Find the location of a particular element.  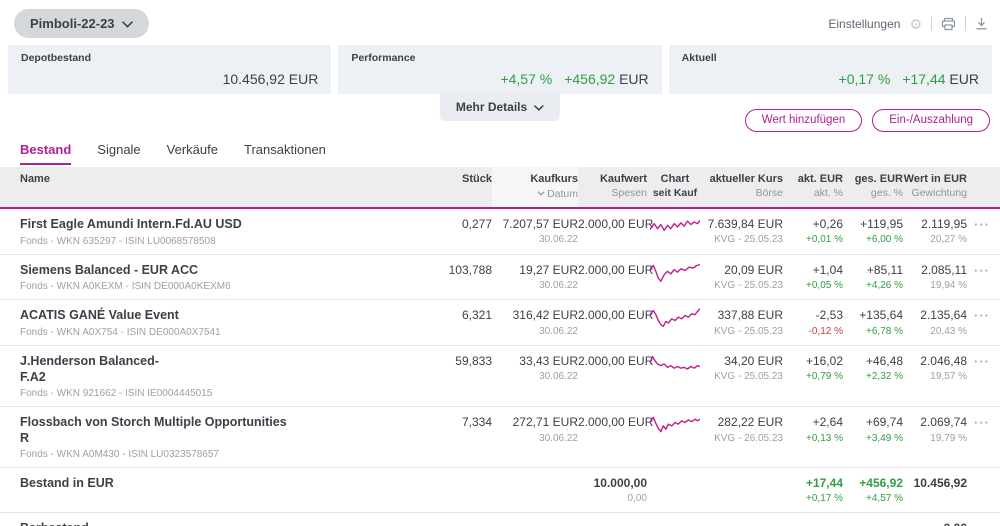

more-details-label: Mehr Details is located at coordinates (491, 107).